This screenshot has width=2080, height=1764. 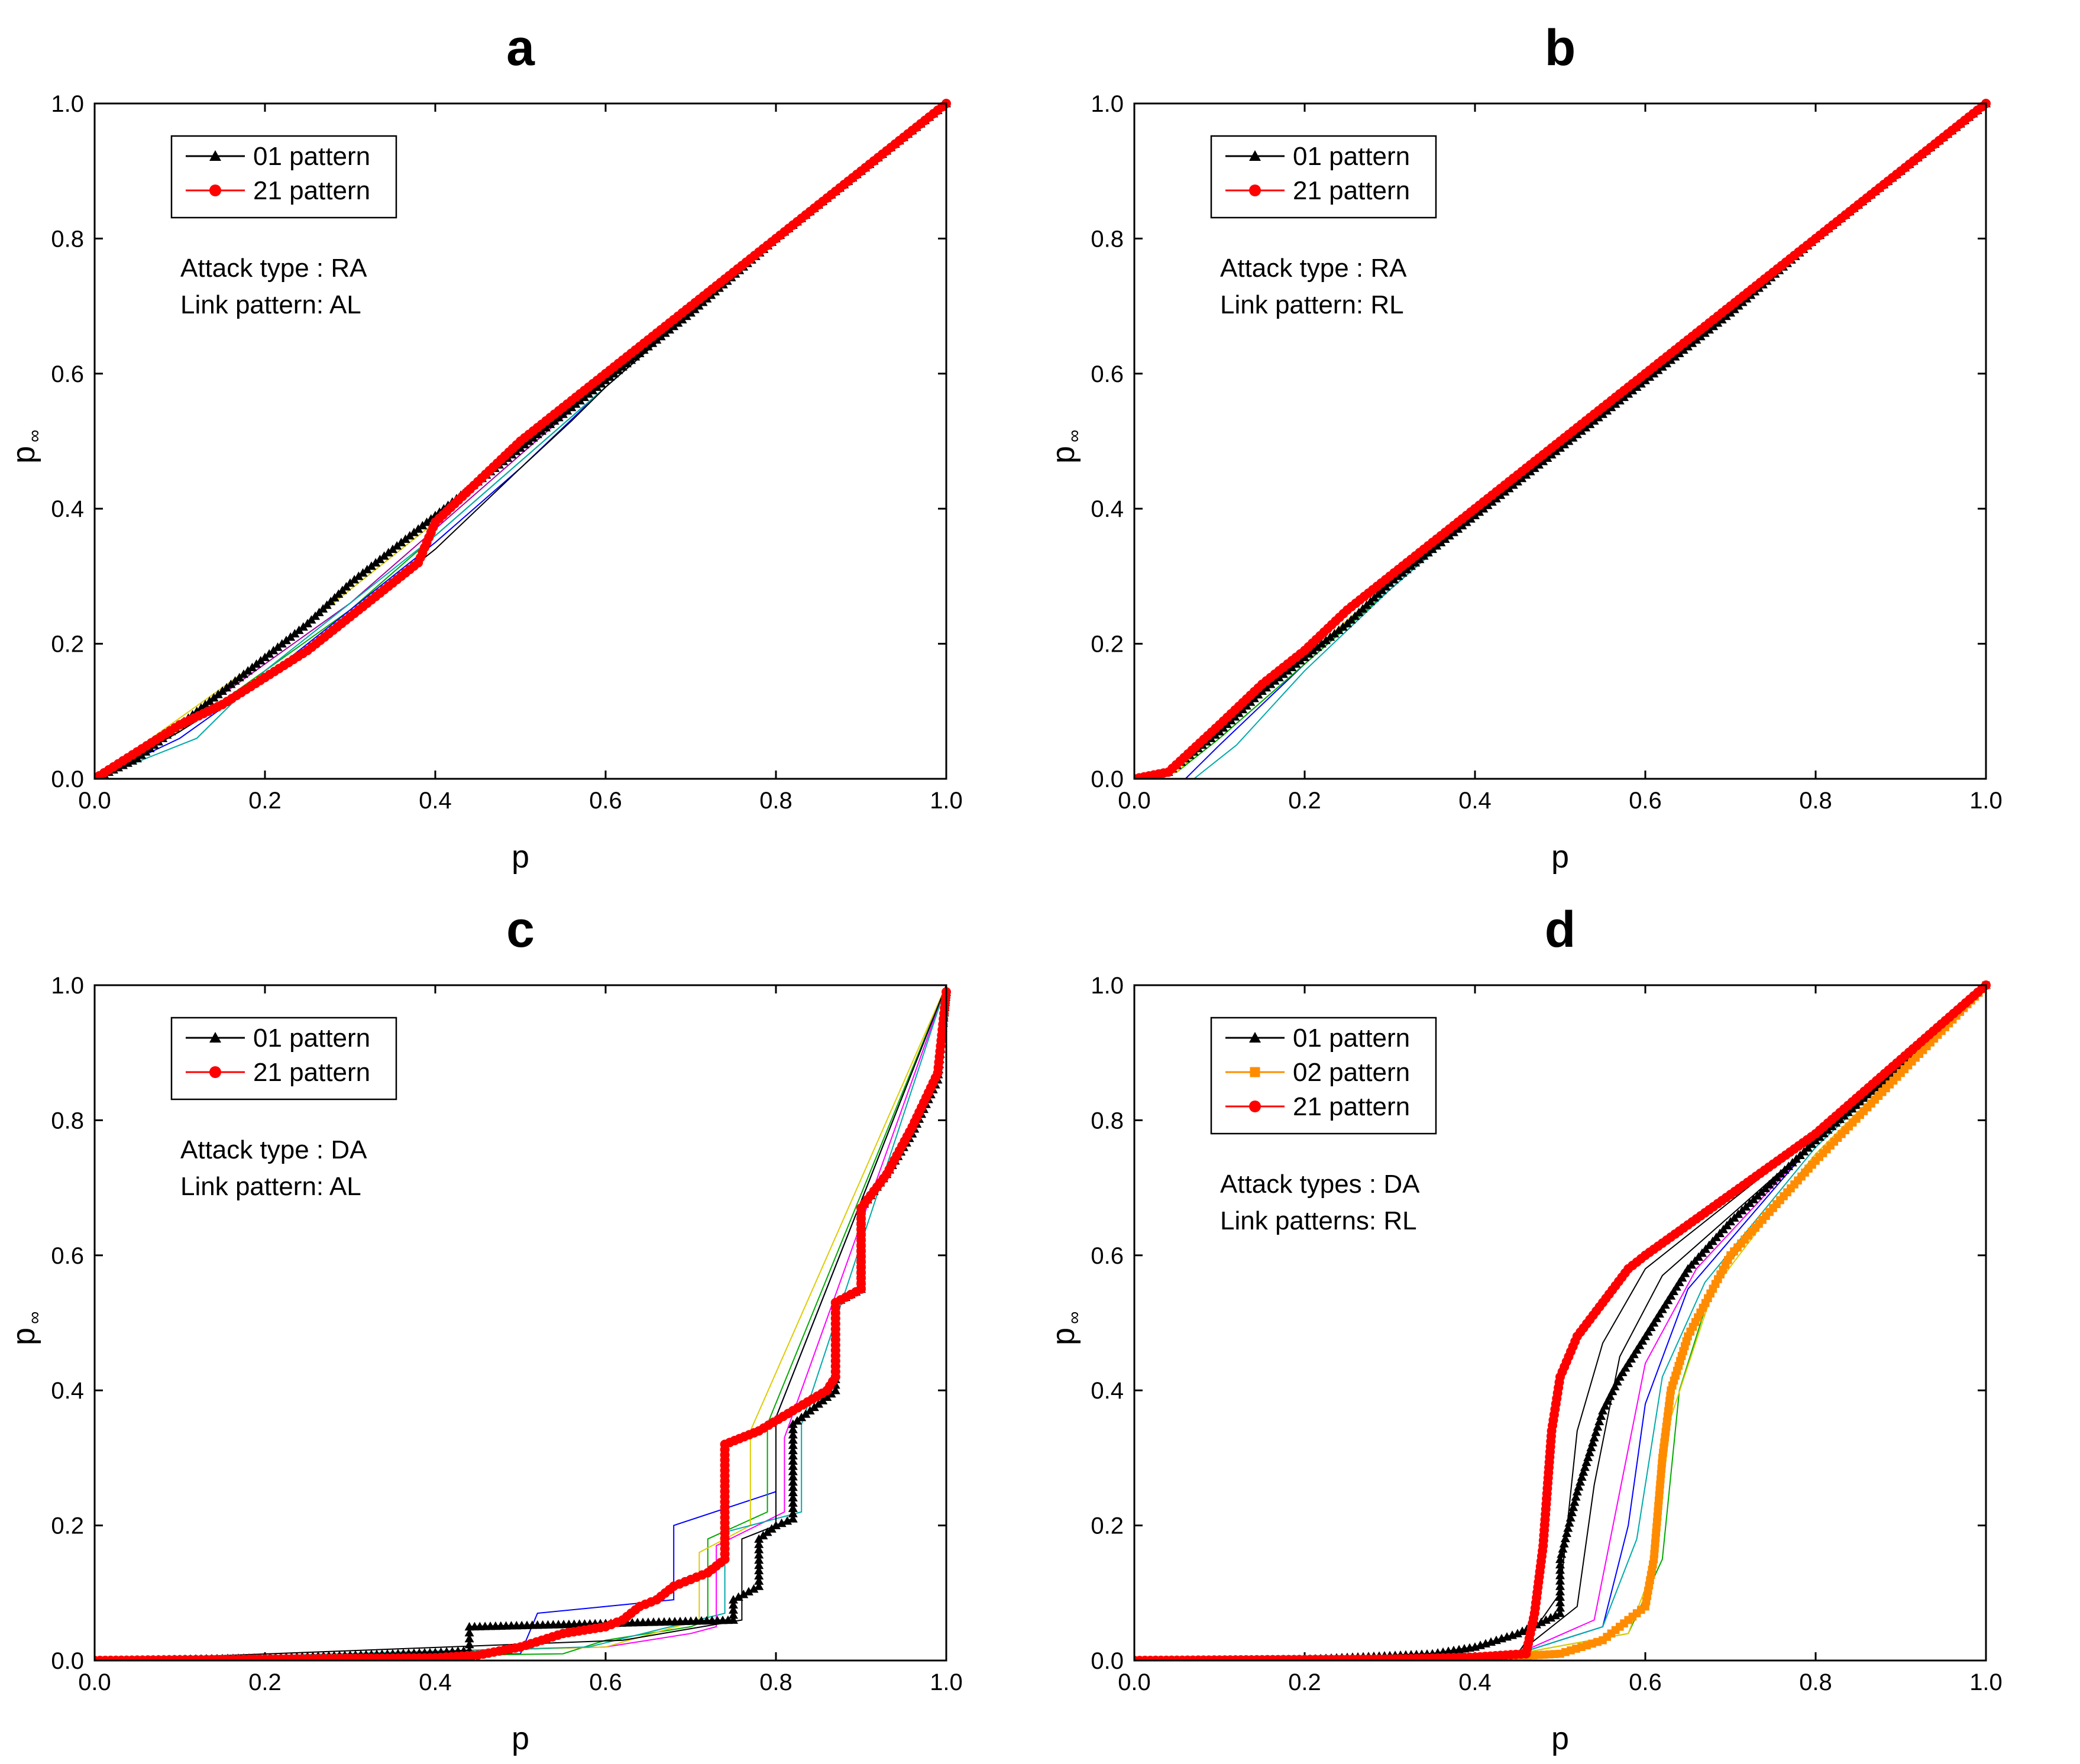 I want to click on x-axis-label: p, so click(x=1560, y=857).